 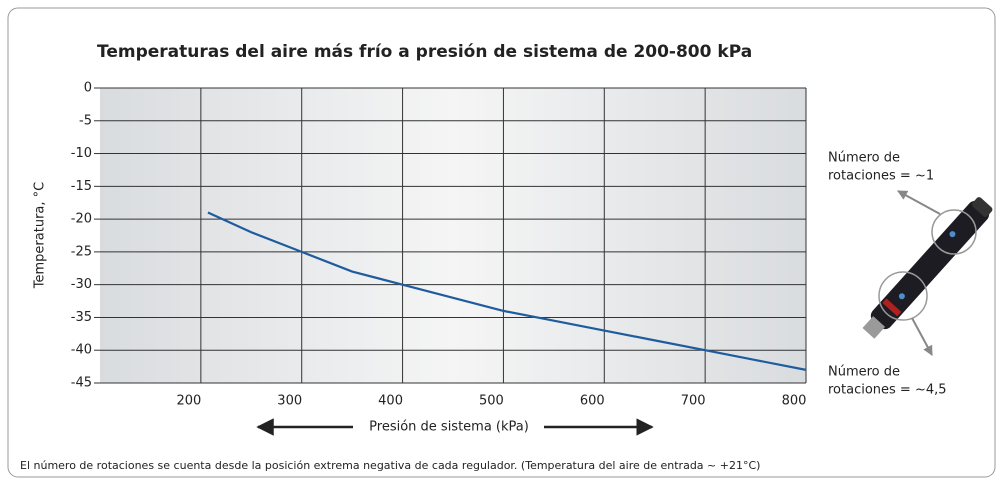 I want to click on y-tick-label: -10, so click(x=81, y=153).